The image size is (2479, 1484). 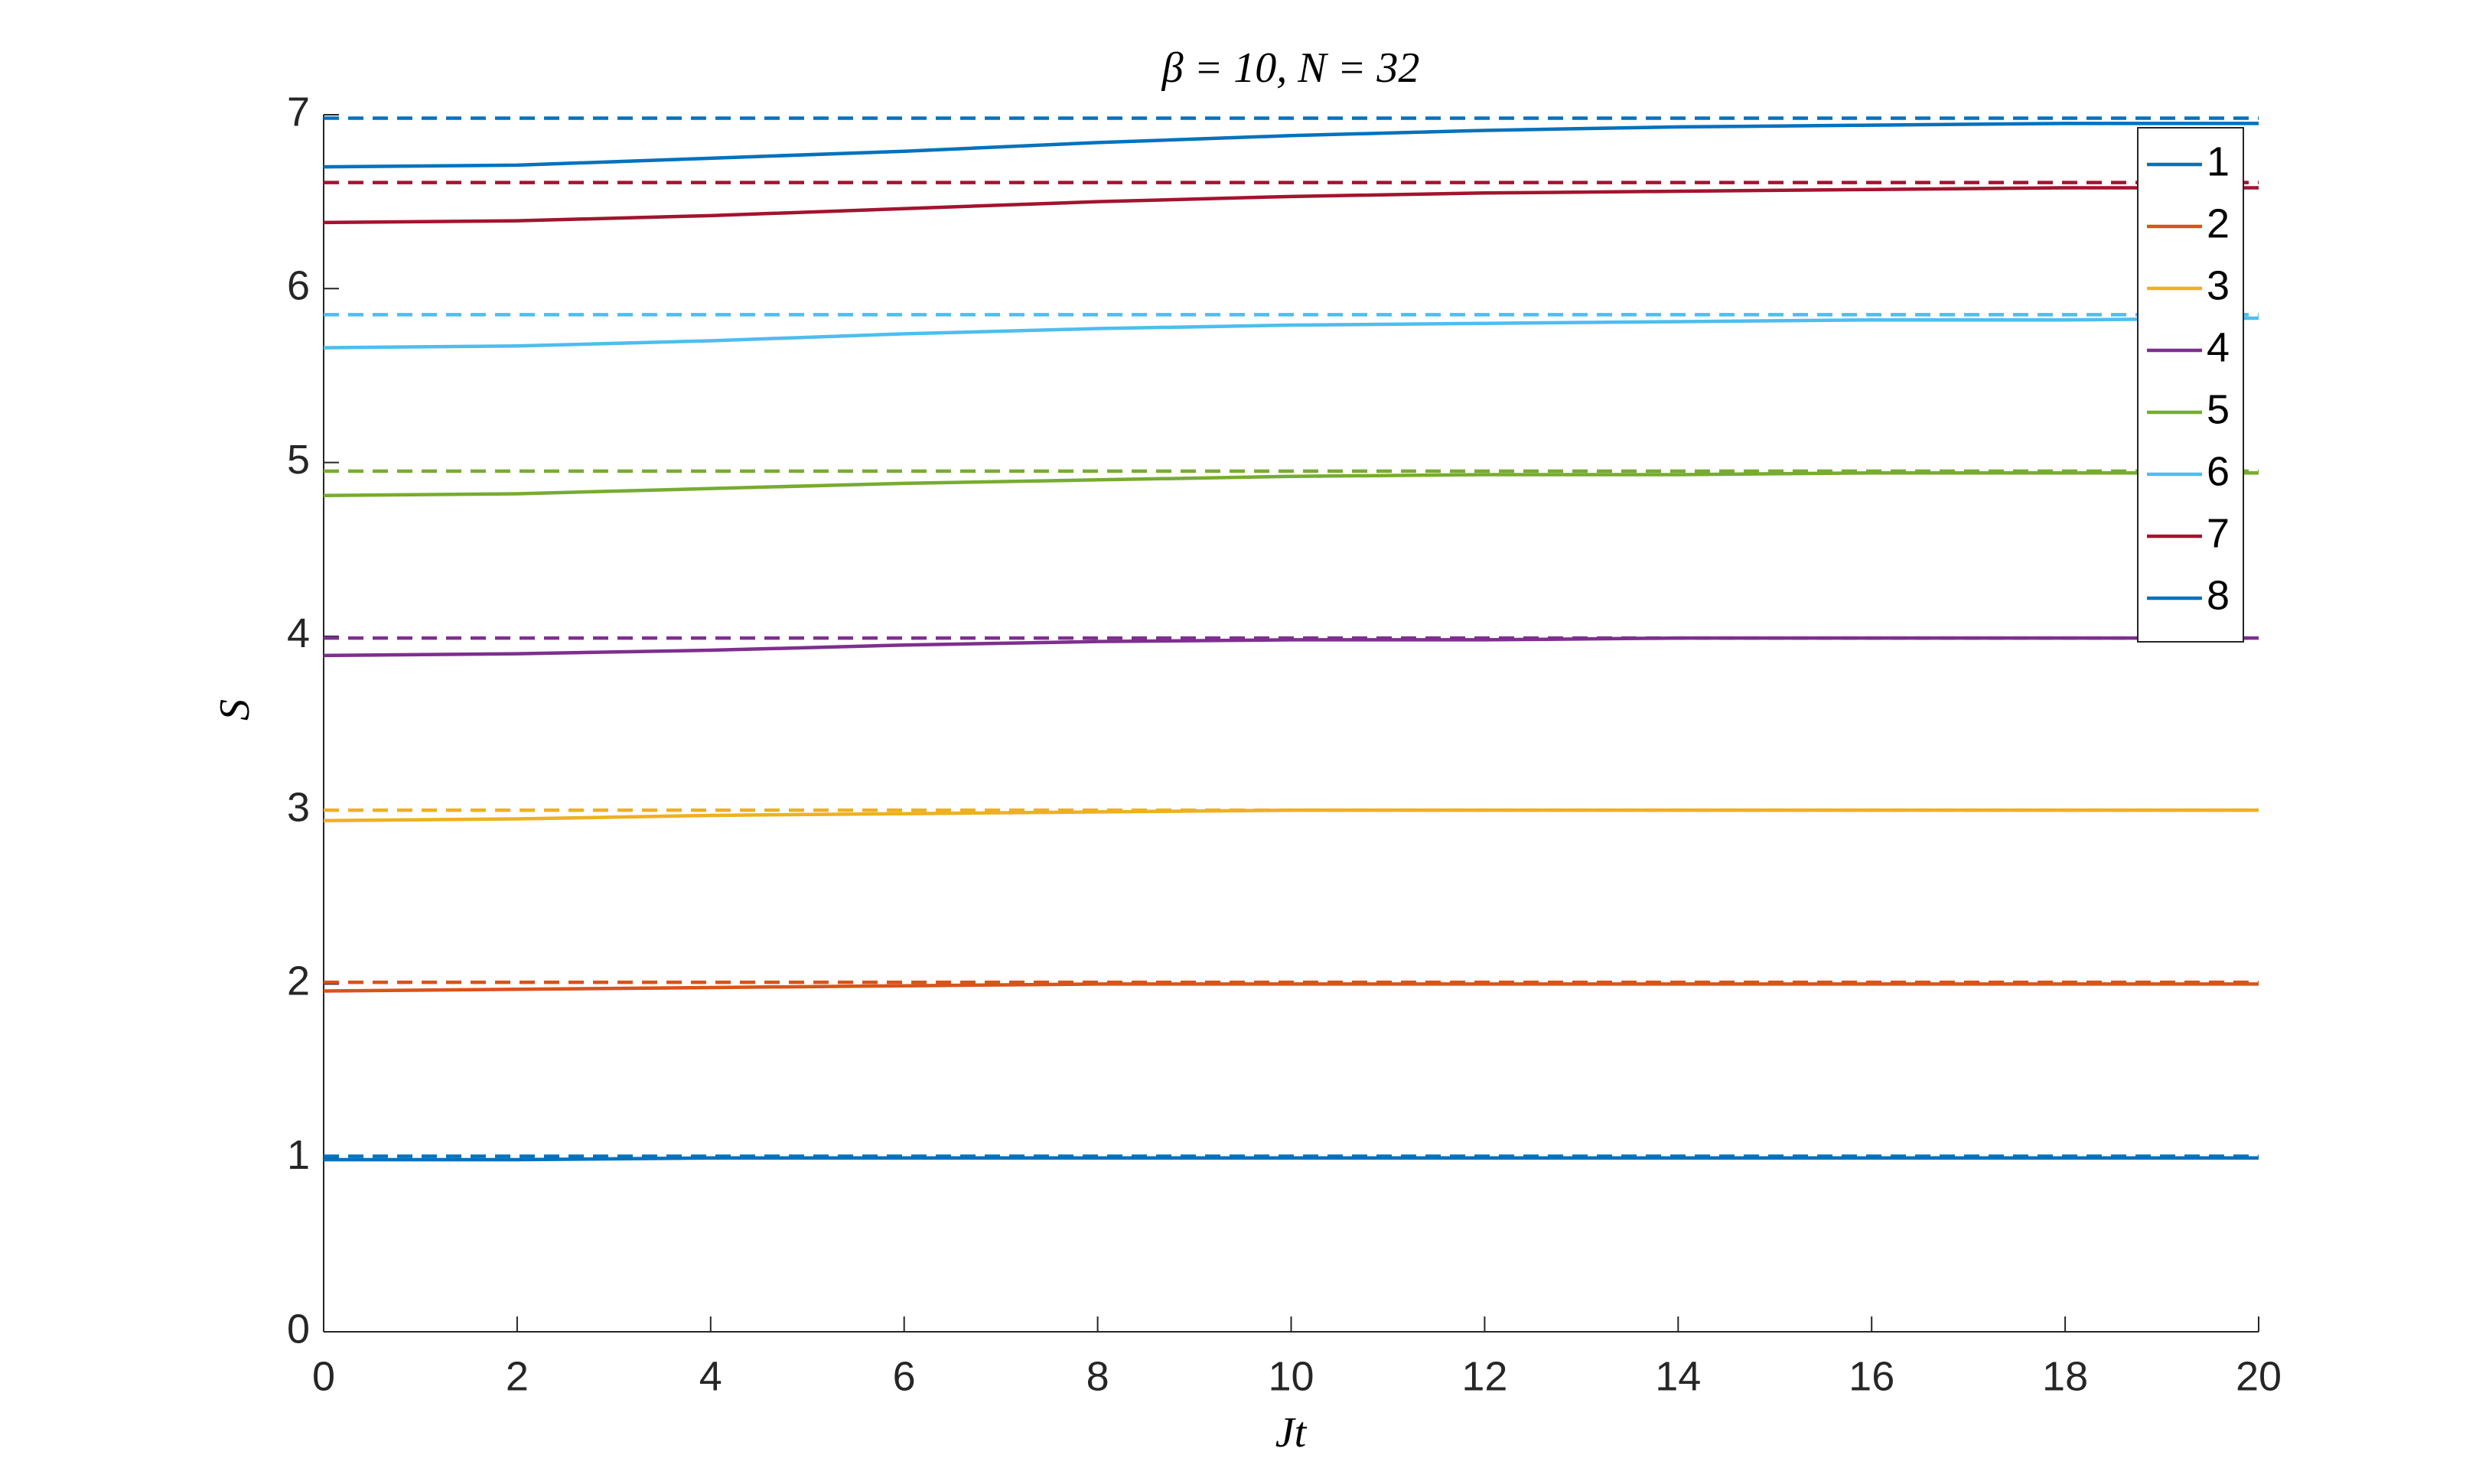 I want to click on legend-label: 1, so click(x=2218, y=161).